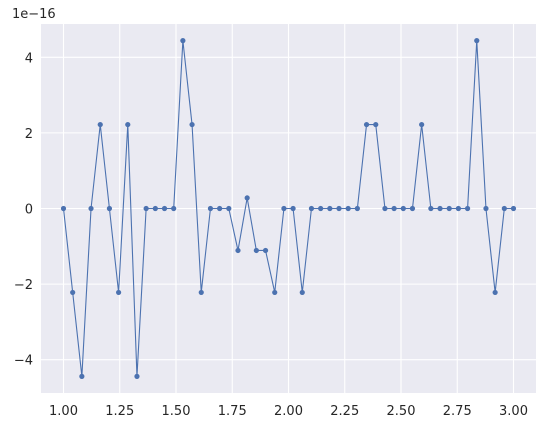 The height and width of the screenshot is (431, 546). Describe the element at coordinates (29, 134) in the screenshot. I see `y-tick-label: 2` at that location.